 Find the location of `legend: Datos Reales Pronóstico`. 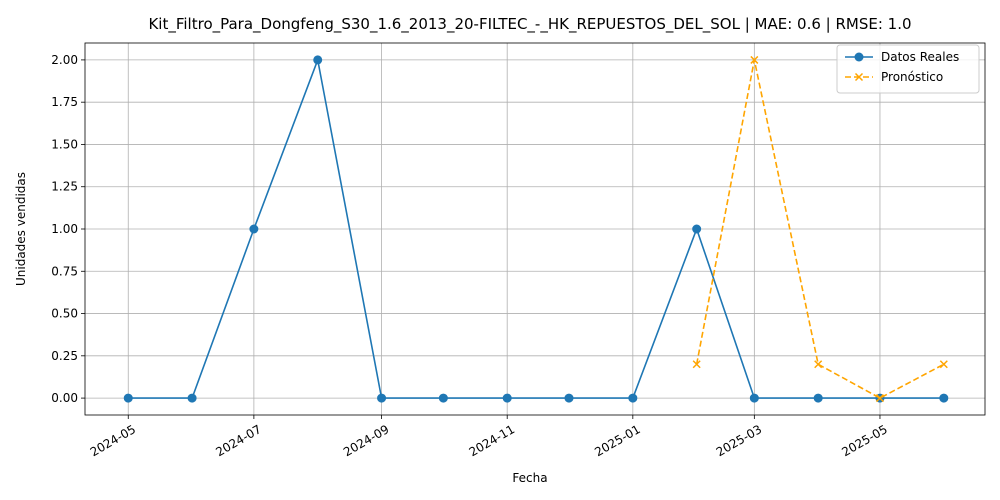

legend: Datos Reales Pronóstico is located at coordinates (908, 69).